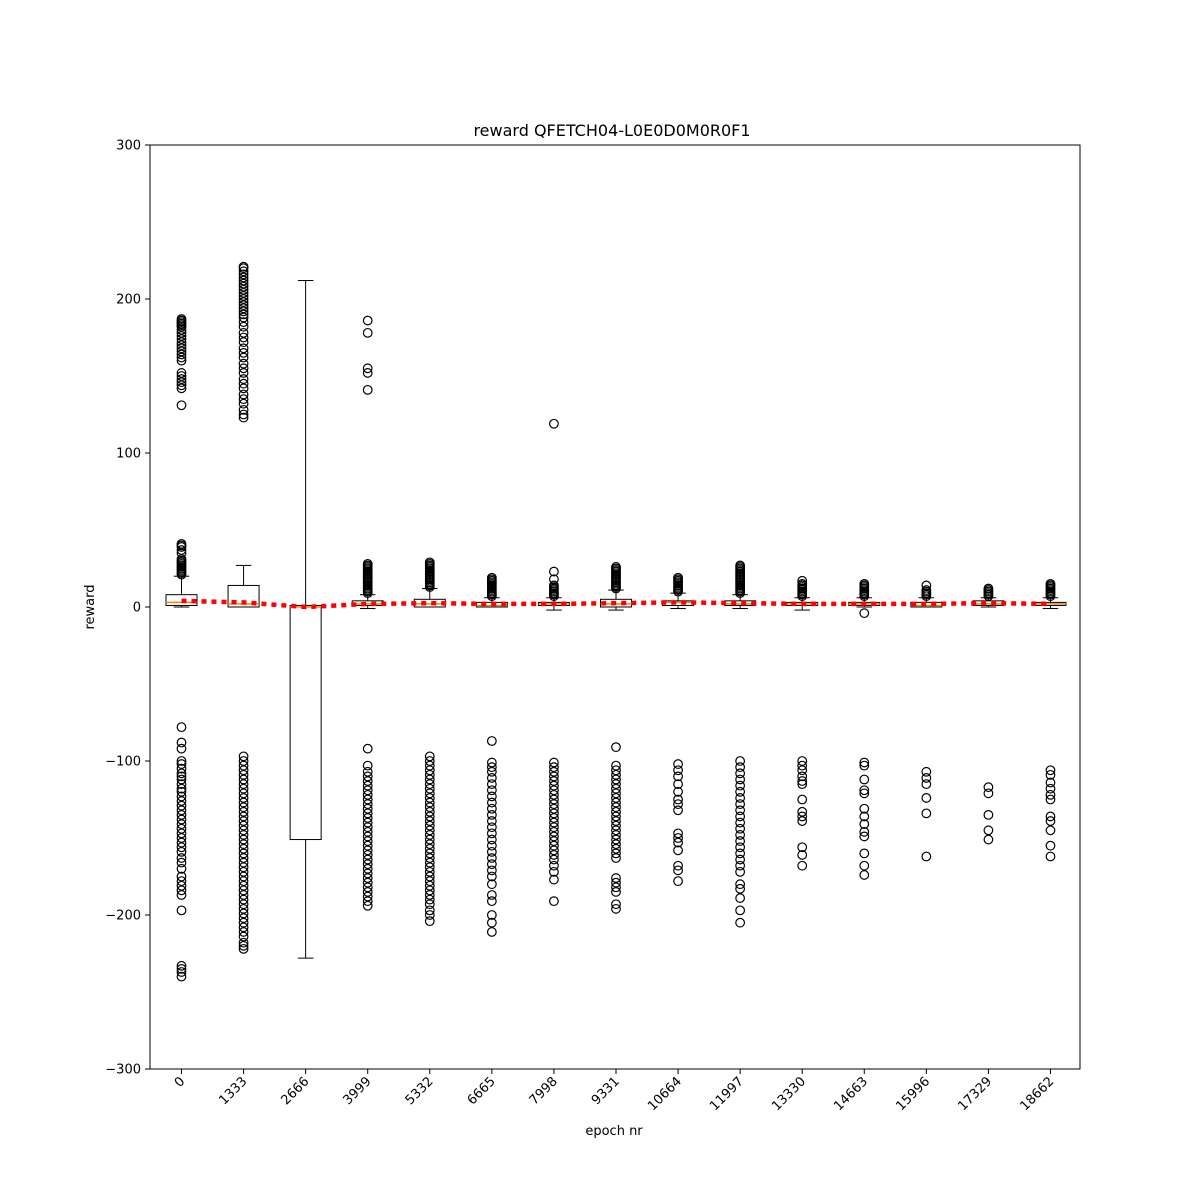  What do you see at coordinates (90, 606) in the screenshot?
I see `y-axis-label: reward` at bounding box center [90, 606].